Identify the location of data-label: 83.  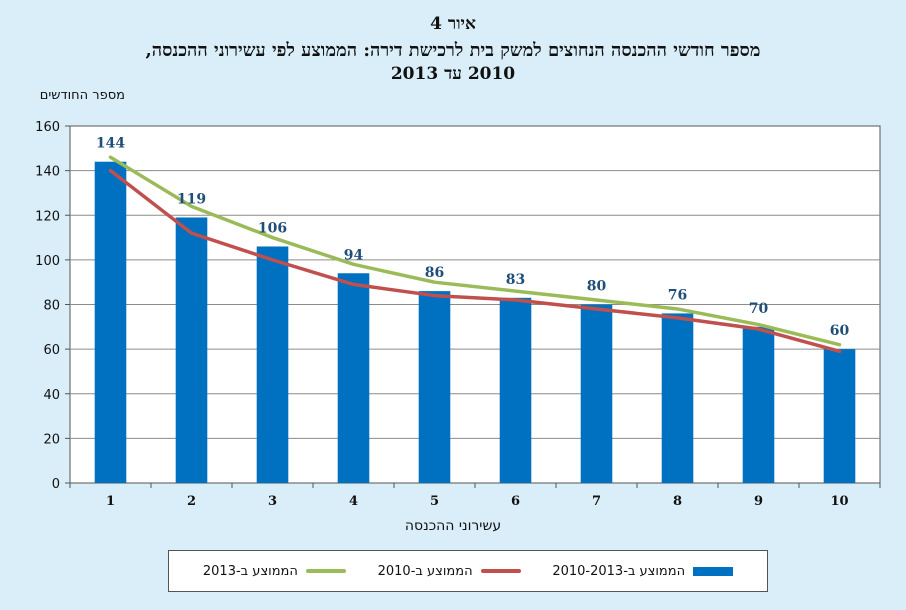
(515, 280).